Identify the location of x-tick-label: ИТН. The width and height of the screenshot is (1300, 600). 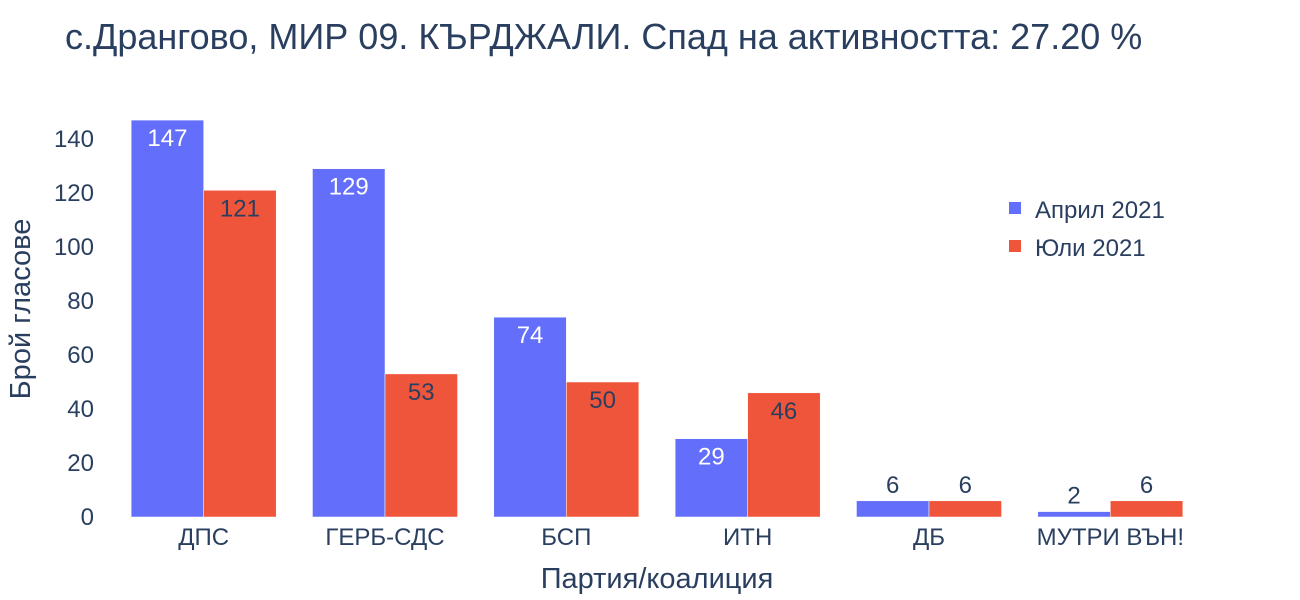
(747, 537).